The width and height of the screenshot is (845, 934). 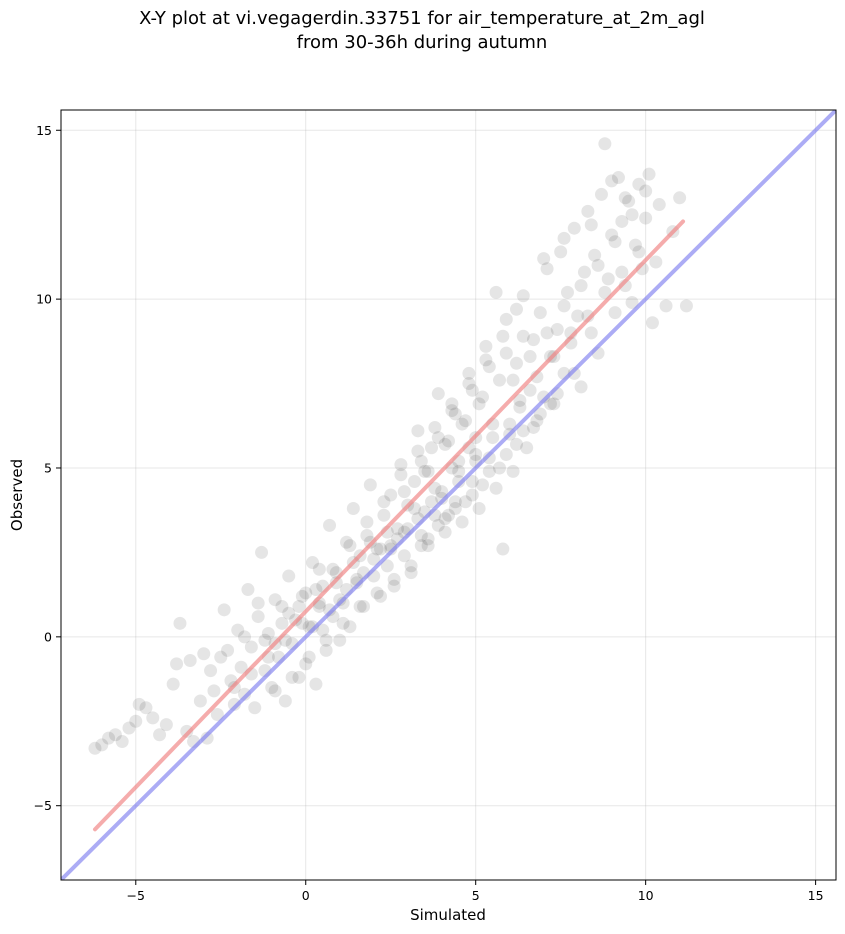 What do you see at coordinates (448, 915) in the screenshot?
I see `x-axis-label: Simulated` at bounding box center [448, 915].